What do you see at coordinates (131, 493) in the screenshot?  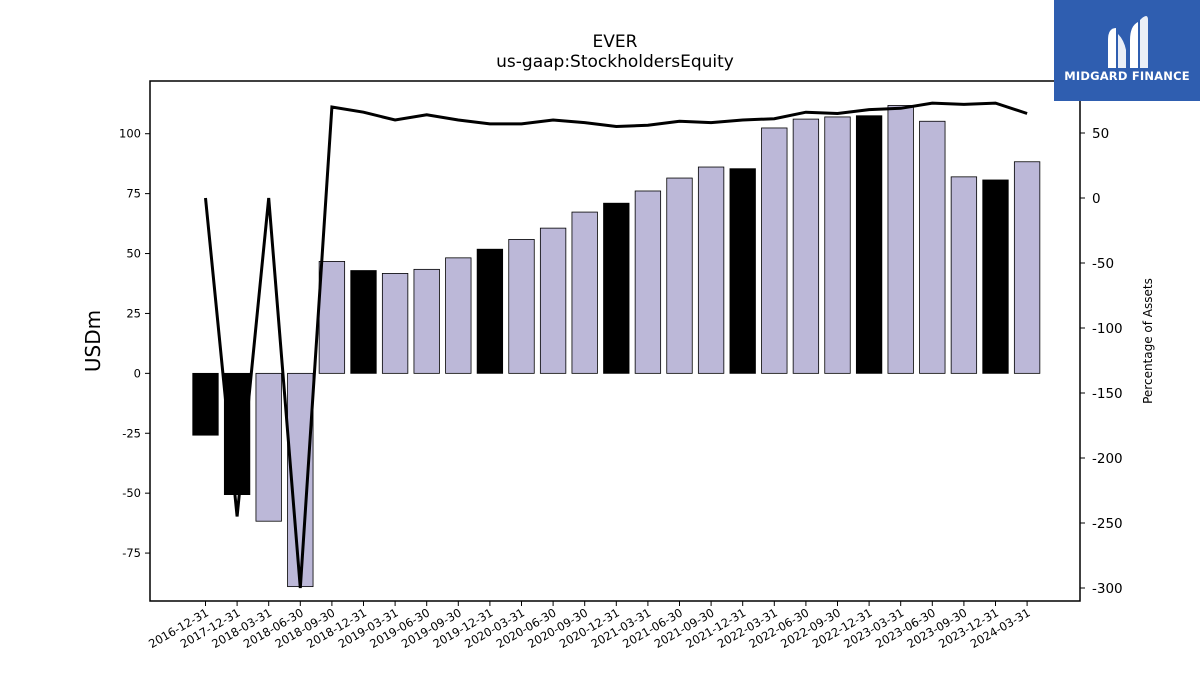 I see `y-tick-label: -50` at bounding box center [131, 493].